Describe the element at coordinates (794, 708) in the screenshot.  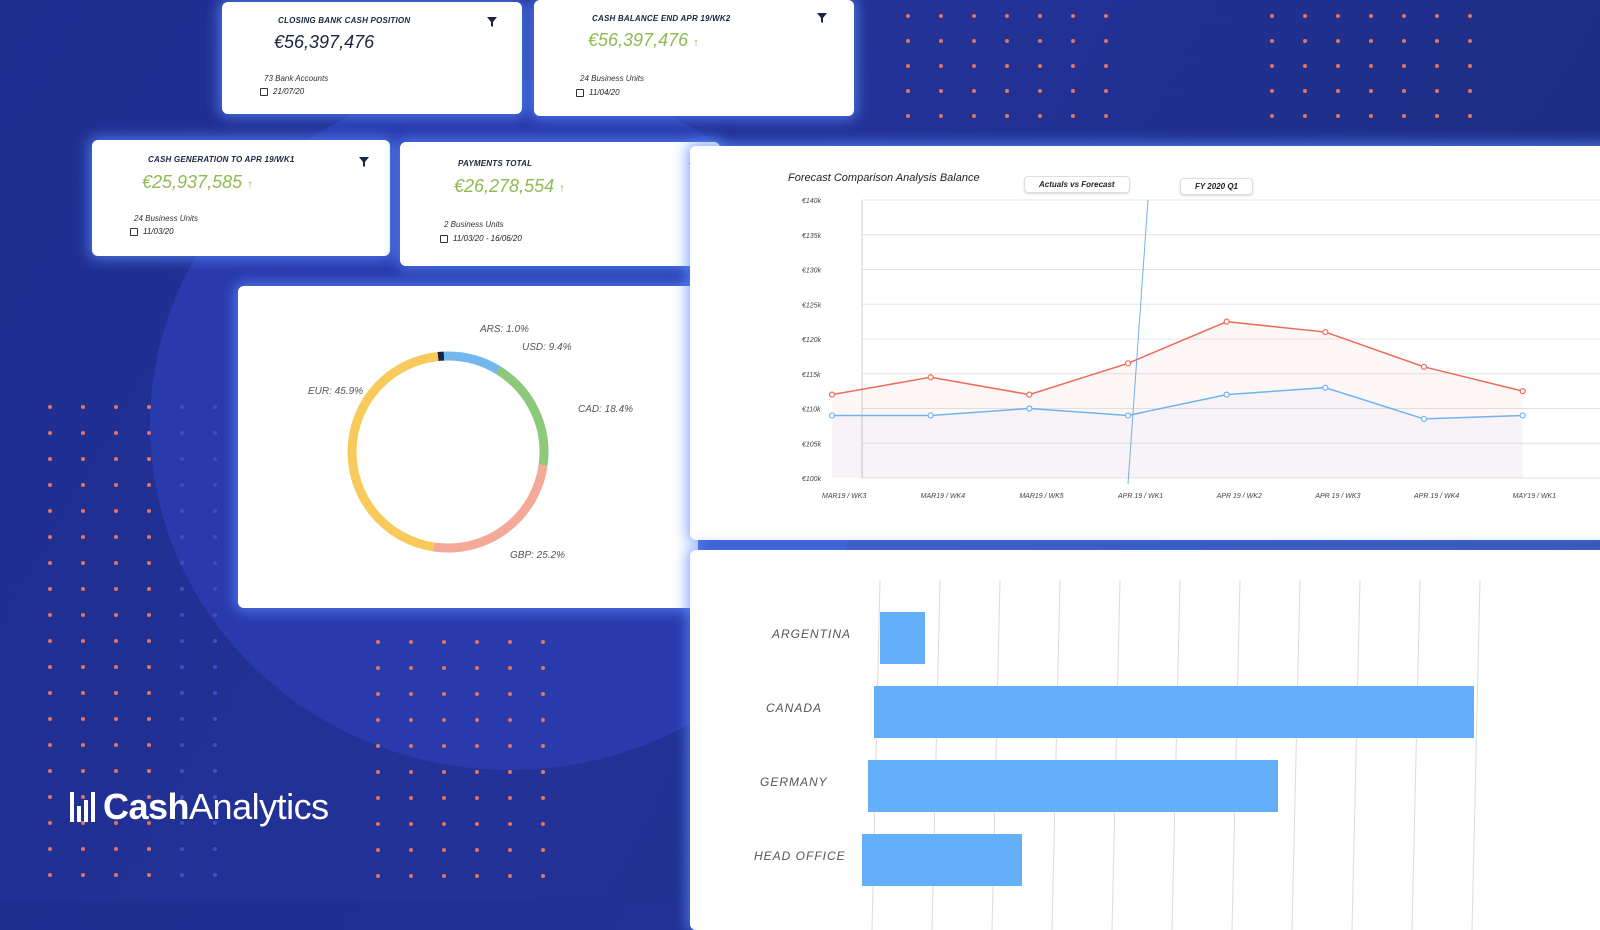
I see `bar-category-label: CANADA` at that location.